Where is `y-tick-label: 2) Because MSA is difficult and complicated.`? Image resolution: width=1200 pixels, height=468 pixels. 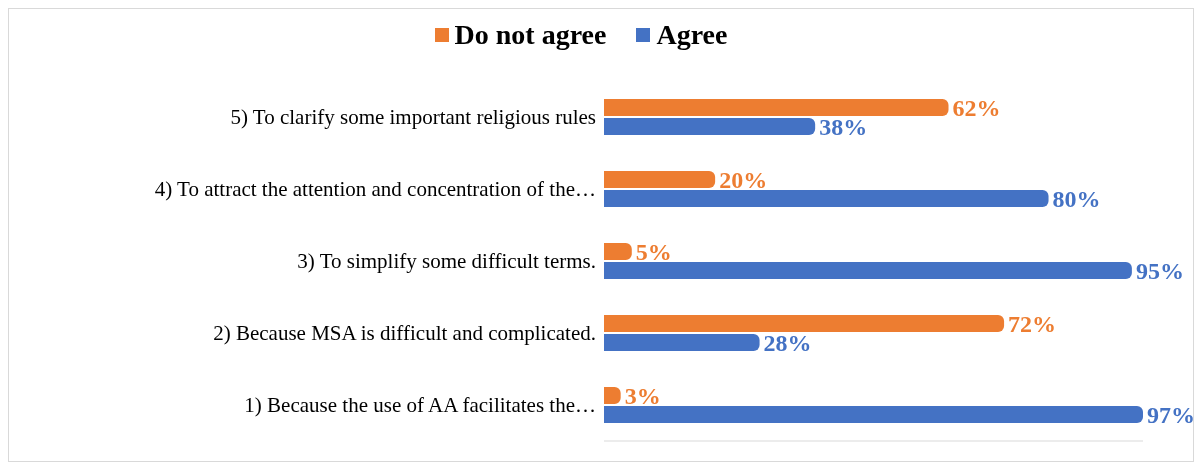
y-tick-label: 2) Because MSA is difficult and complicated. is located at coordinates (404, 333).